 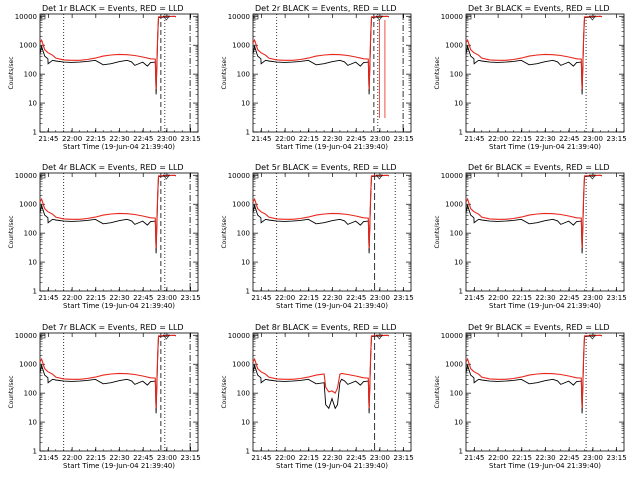 What do you see at coordinates (326, 327) in the screenshot?
I see `chart-title: Det 8r BLACK = Events, RED = LLD` at bounding box center [326, 327].